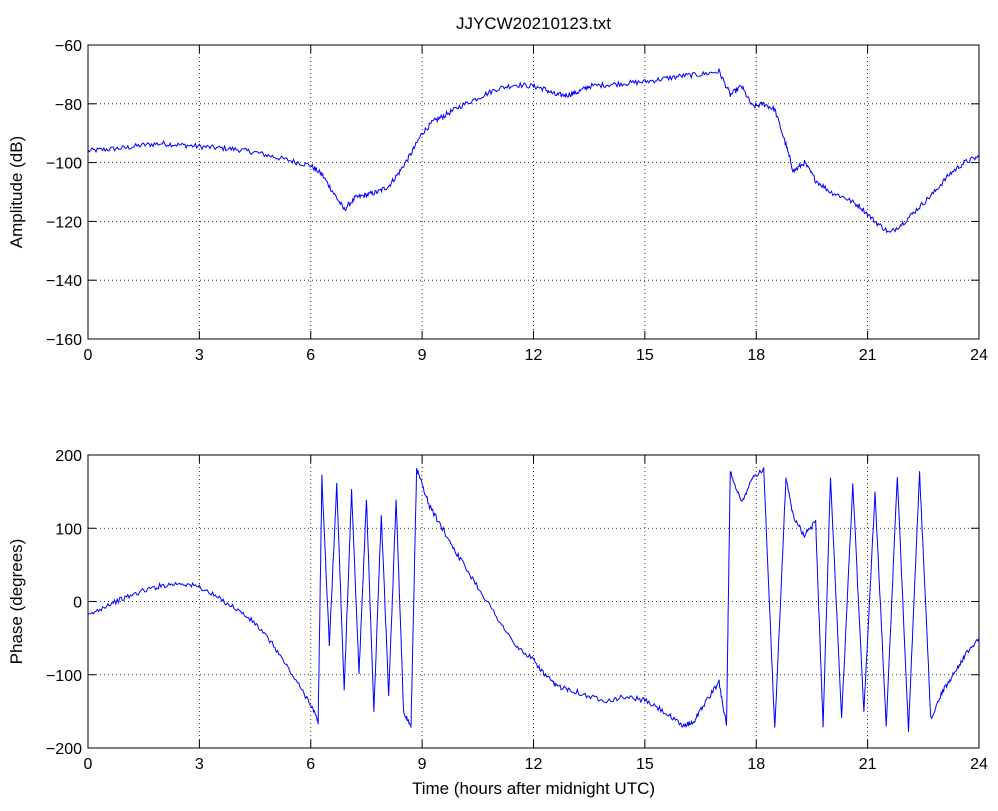  Describe the element at coordinates (64, 222) in the screenshot. I see `y-tick-label: −120` at that location.